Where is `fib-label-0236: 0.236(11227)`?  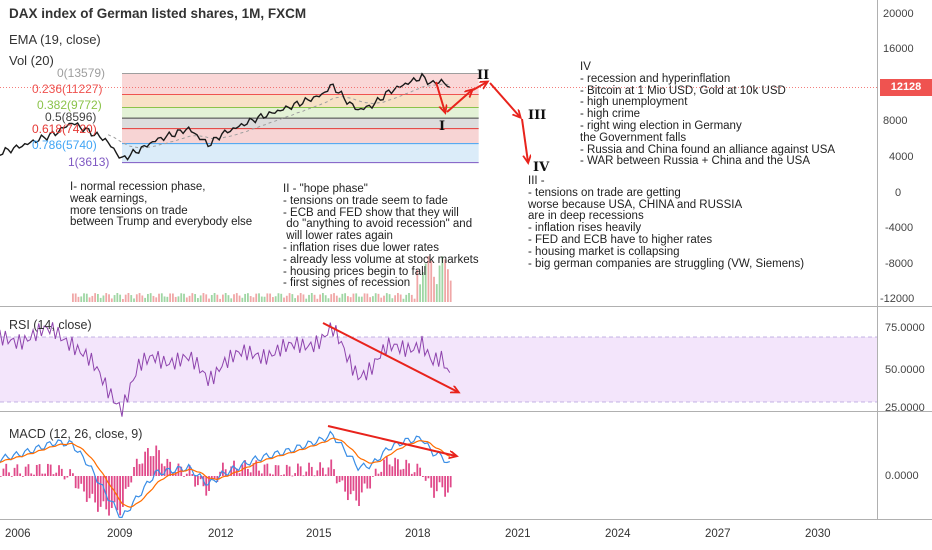 fib-label-0236: 0.236(11227) is located at coordinates (67, 89).